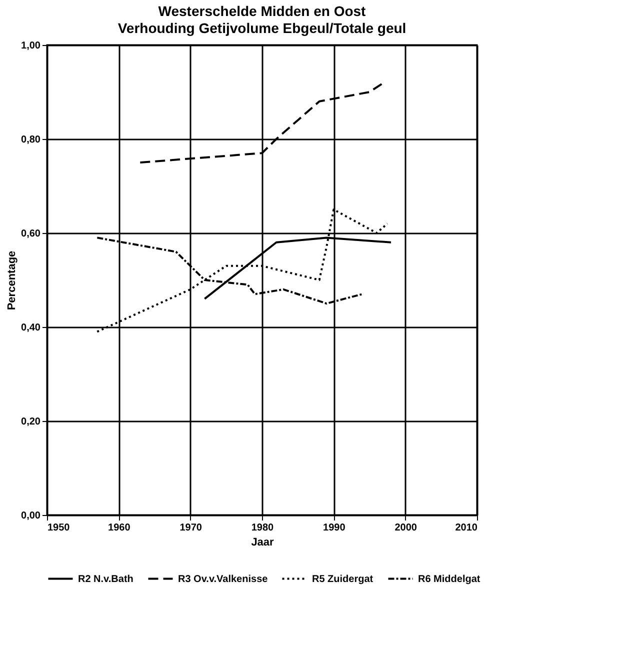 The image size is (617, 667). Describe the element at coordinates (31, 46) in the screenshot. I see `y-tick-label: 1,00` at that location.